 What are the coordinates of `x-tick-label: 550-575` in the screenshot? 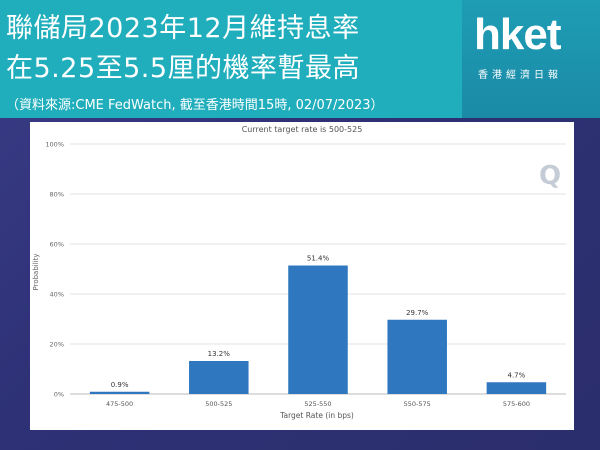 It's located at (417, 404).